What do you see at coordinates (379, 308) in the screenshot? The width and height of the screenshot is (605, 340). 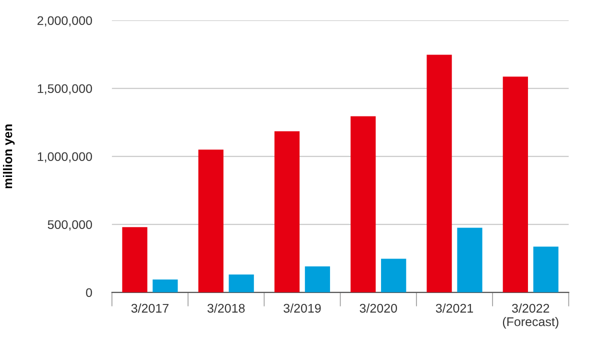 I see `x-tick-label: 3/2020` at bounding box center [379, 308].